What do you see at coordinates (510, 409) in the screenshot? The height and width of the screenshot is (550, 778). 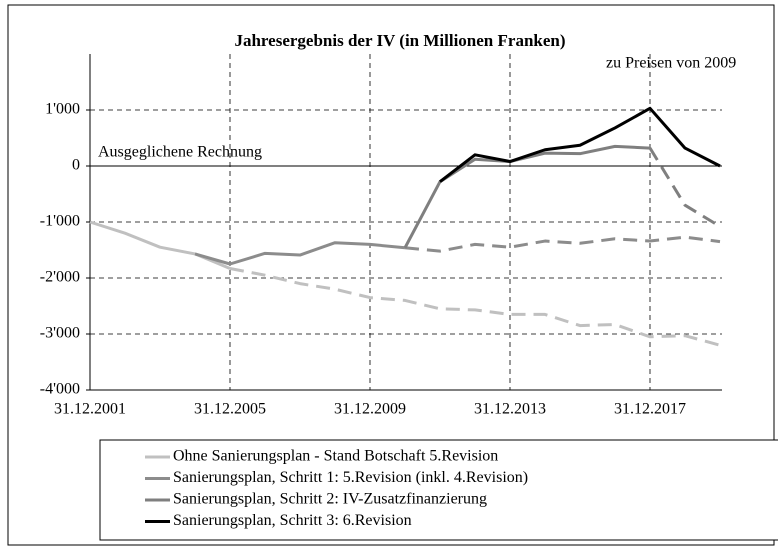 I see `x-tick-label: 31.12.2013` at bounding box center [510, 409].